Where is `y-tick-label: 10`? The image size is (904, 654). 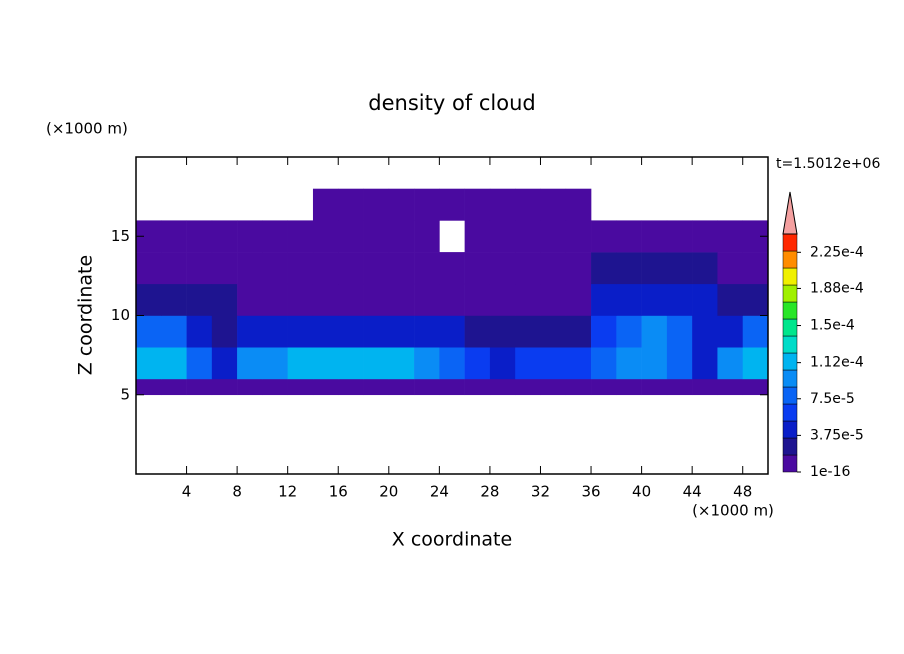 y-tick-label: 10 is located at coordinates (120, 315).